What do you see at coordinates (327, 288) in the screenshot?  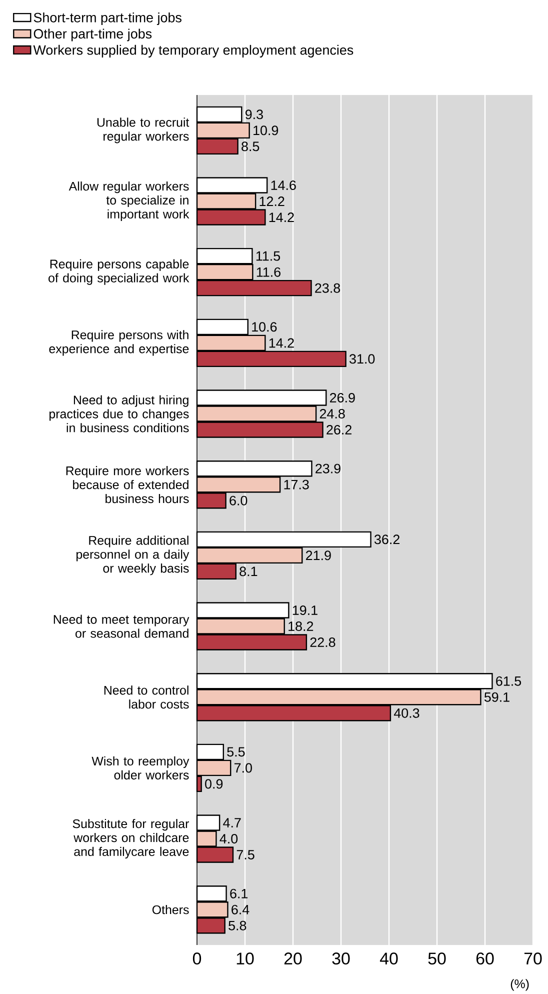 I see `data-label: 23.8` at bounding box center [327, 288].